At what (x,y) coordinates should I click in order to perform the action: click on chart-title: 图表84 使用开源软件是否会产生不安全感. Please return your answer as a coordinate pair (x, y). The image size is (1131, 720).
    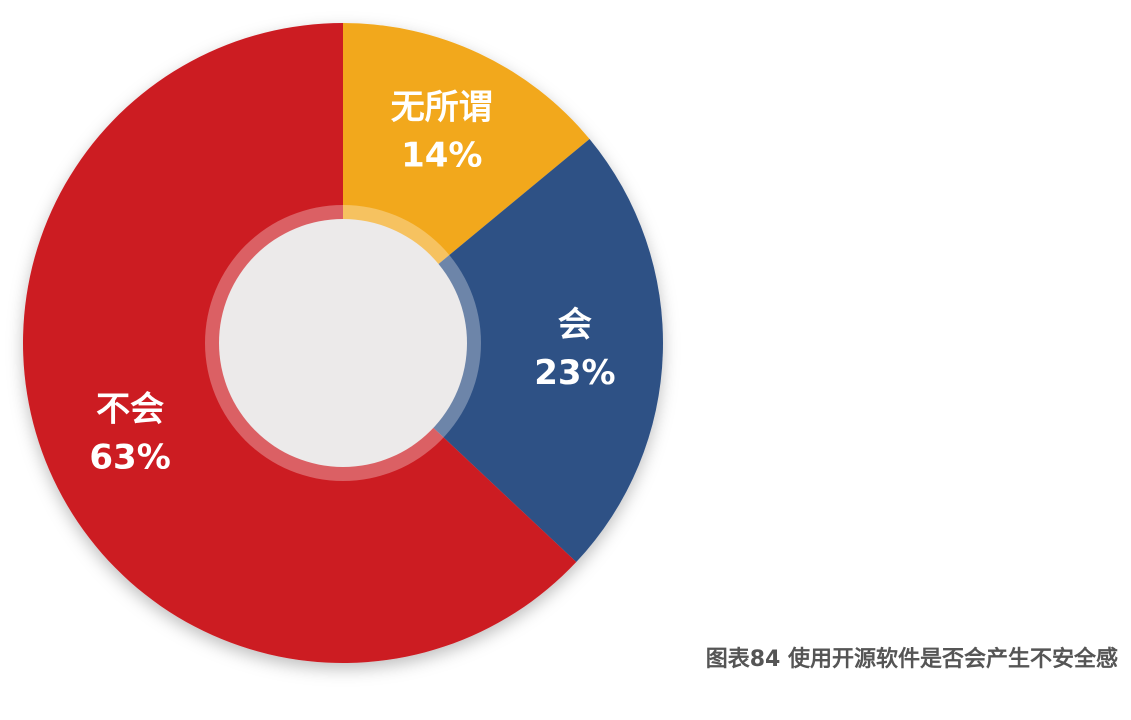
    Looking at the image, I should click on (912, 659).